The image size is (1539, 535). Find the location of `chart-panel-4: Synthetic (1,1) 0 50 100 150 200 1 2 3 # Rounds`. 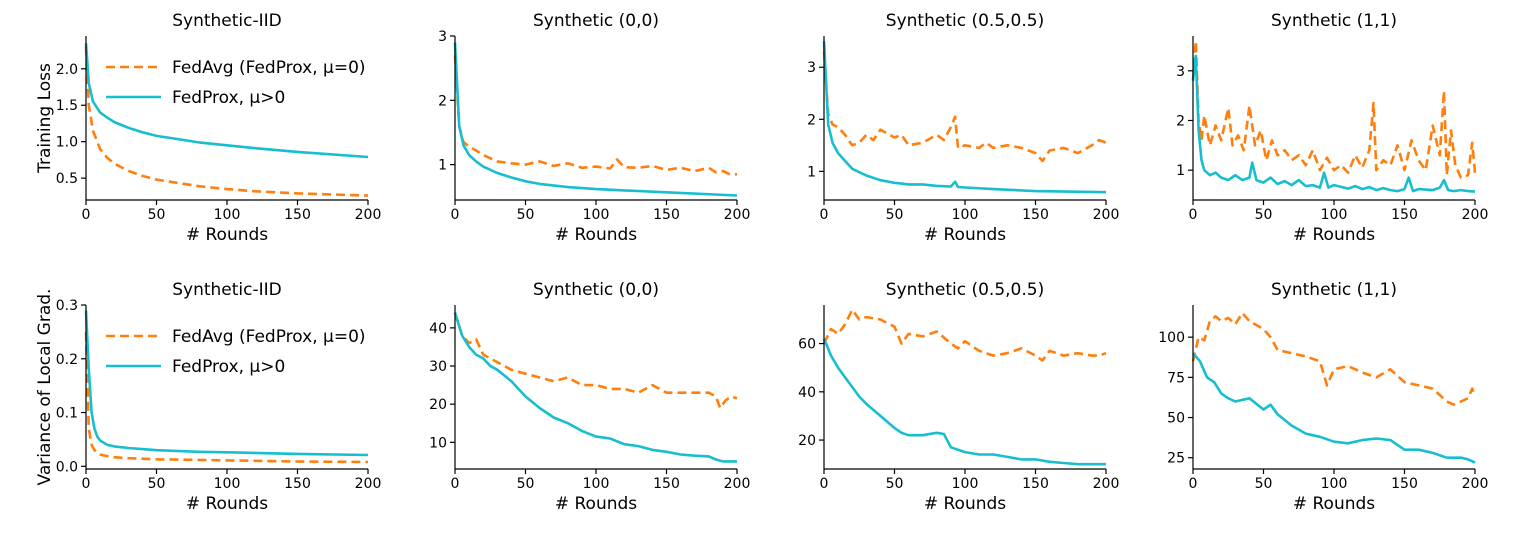

chart-panel-4: Synthetic (1,1) 0 50 100 150 200 1 2 3 # Rounds is located at coordinates (1332, 128).